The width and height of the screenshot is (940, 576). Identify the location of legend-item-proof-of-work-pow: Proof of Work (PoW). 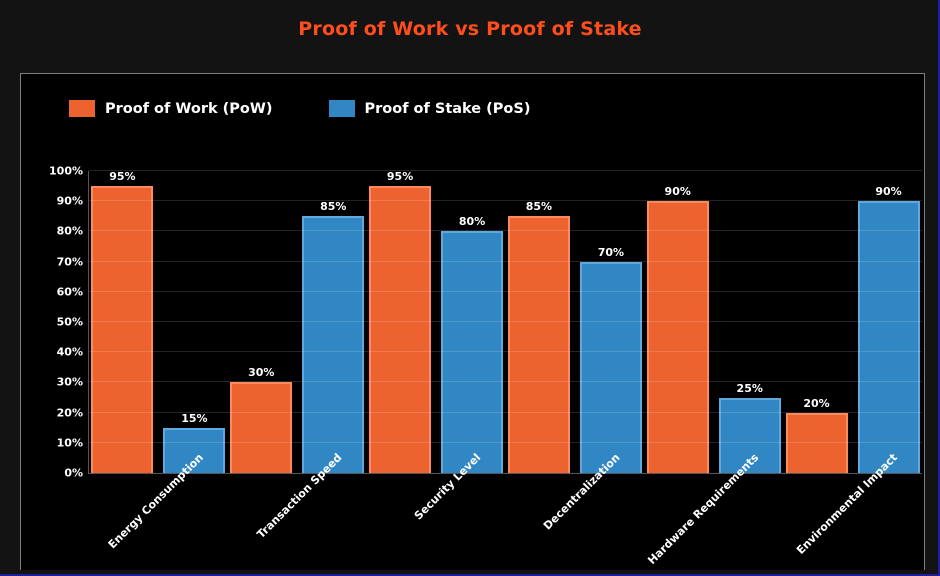
(171, 108).